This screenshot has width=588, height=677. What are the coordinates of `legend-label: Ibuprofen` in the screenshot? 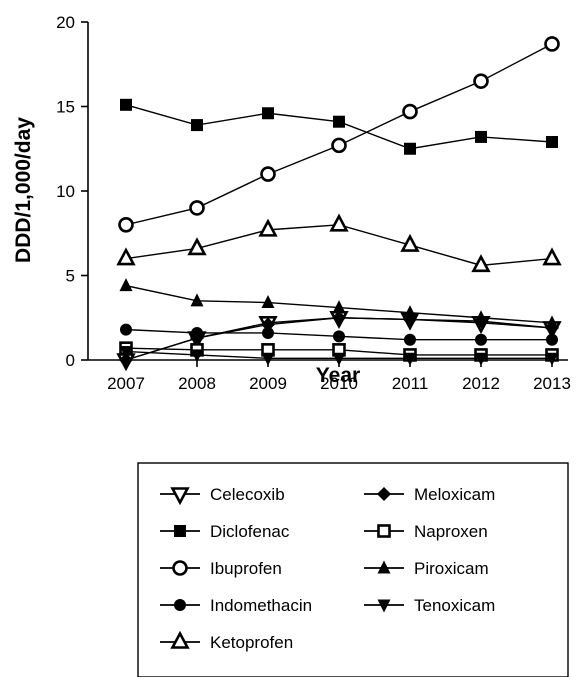 It's located at (246, 568).